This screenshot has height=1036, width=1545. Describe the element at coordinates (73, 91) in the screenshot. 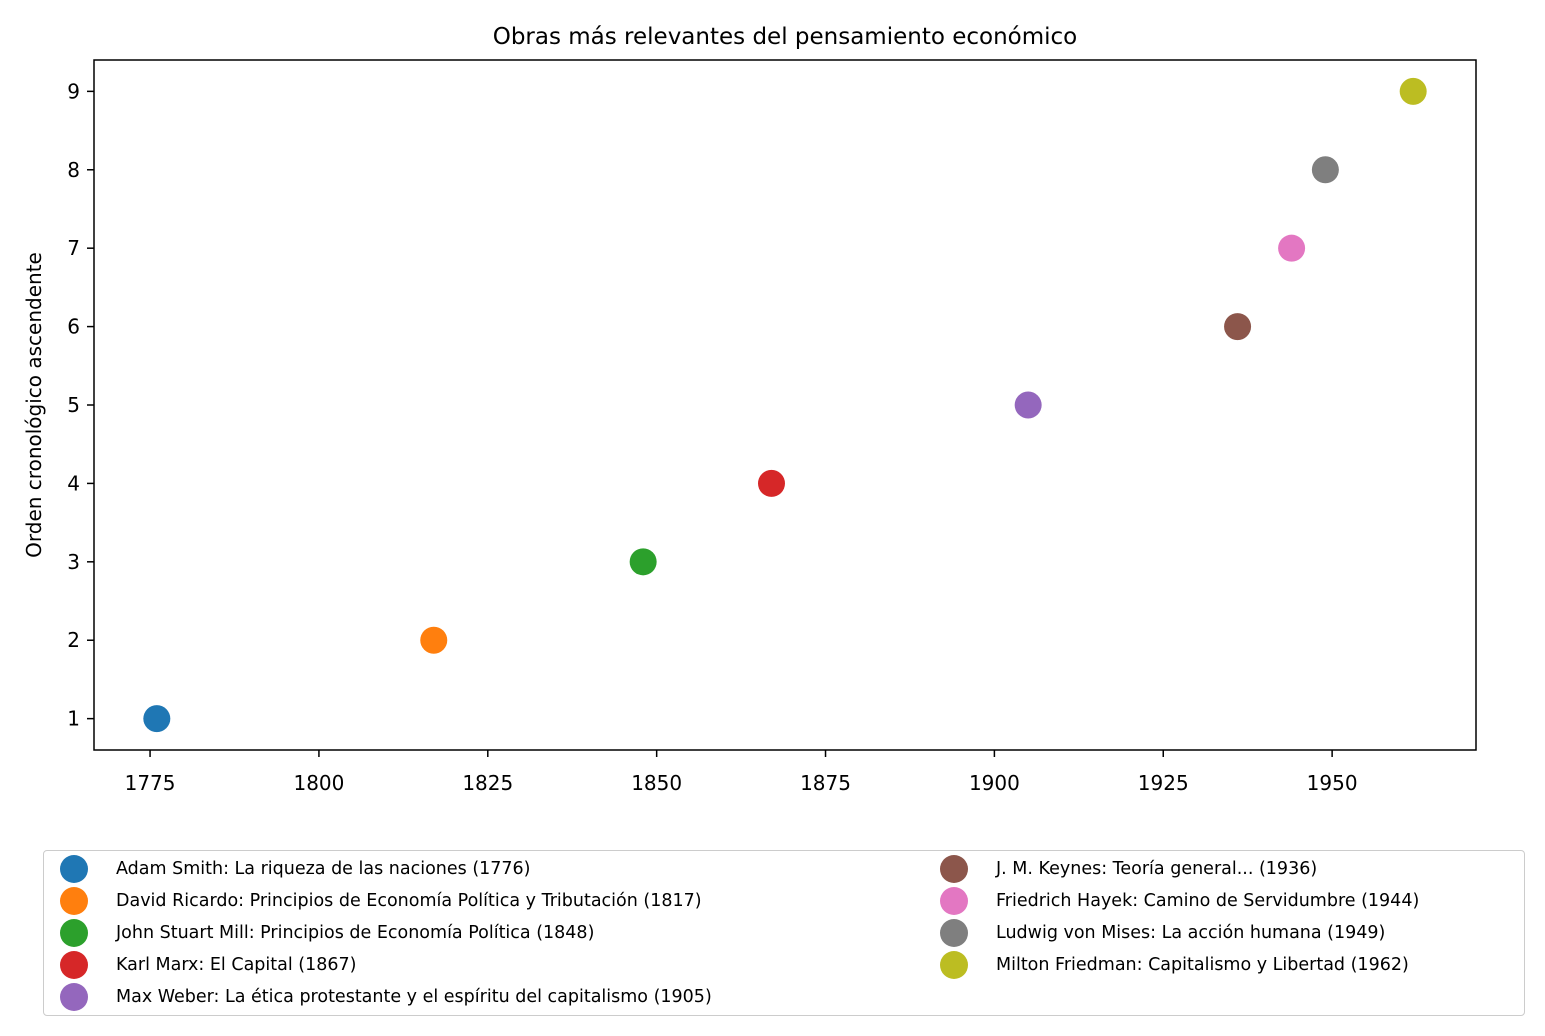

I see `y-tick-label: 9` at that location.